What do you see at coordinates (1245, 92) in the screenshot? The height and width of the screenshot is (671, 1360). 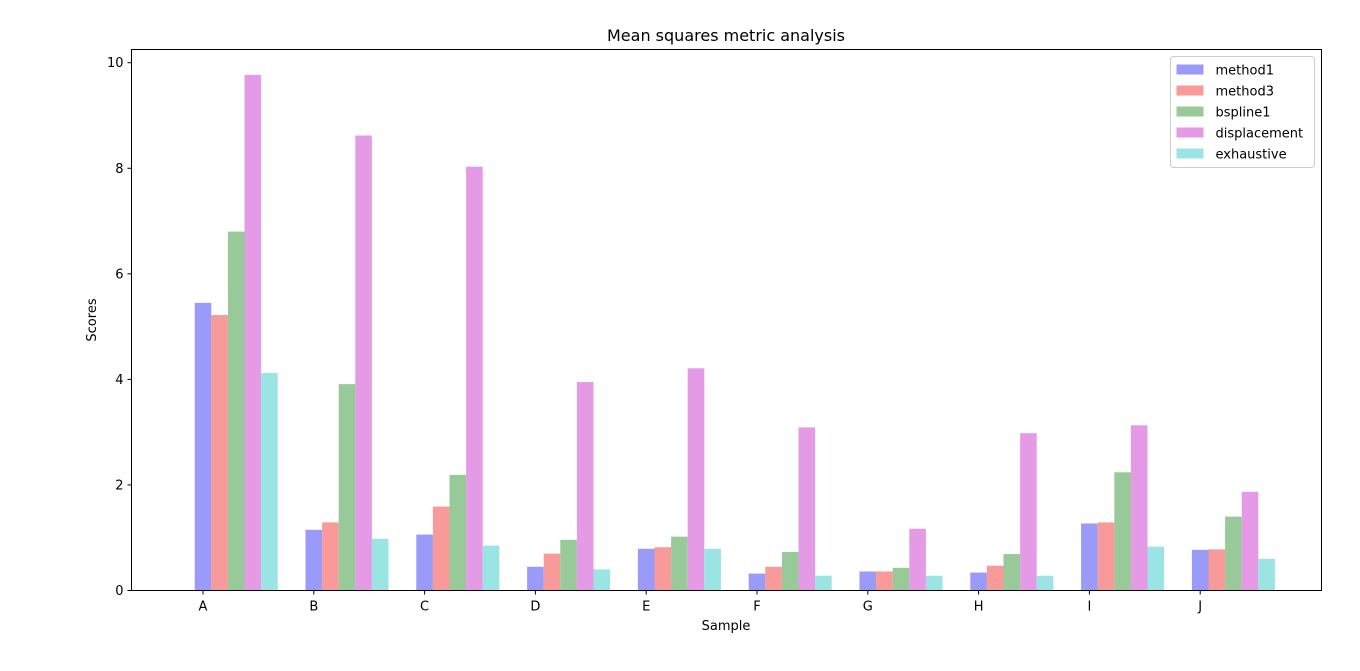 I see `legend-label-method3: method3` at bounding box center [1245, 92].